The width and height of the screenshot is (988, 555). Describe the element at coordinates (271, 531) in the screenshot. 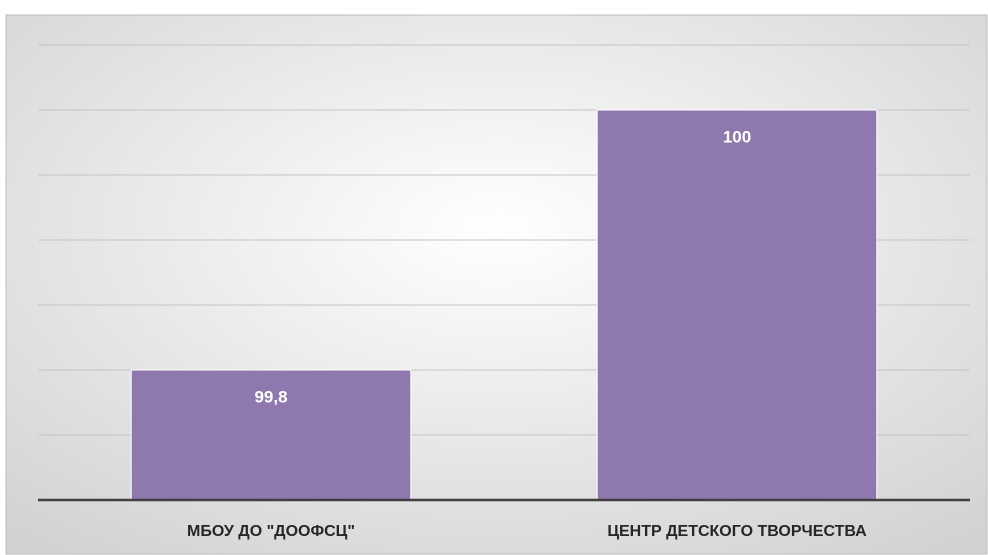

I see `x-tick-label: МБОУ ДО "ДООФСЦ"` at that location.